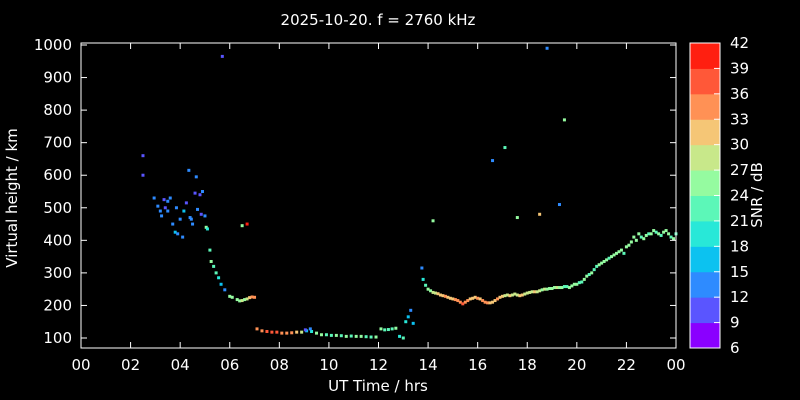  What do you see at coordinates (57, 143) in the screenshot?
I see `y-tick-label: 700` at bounding box center [57, 143].